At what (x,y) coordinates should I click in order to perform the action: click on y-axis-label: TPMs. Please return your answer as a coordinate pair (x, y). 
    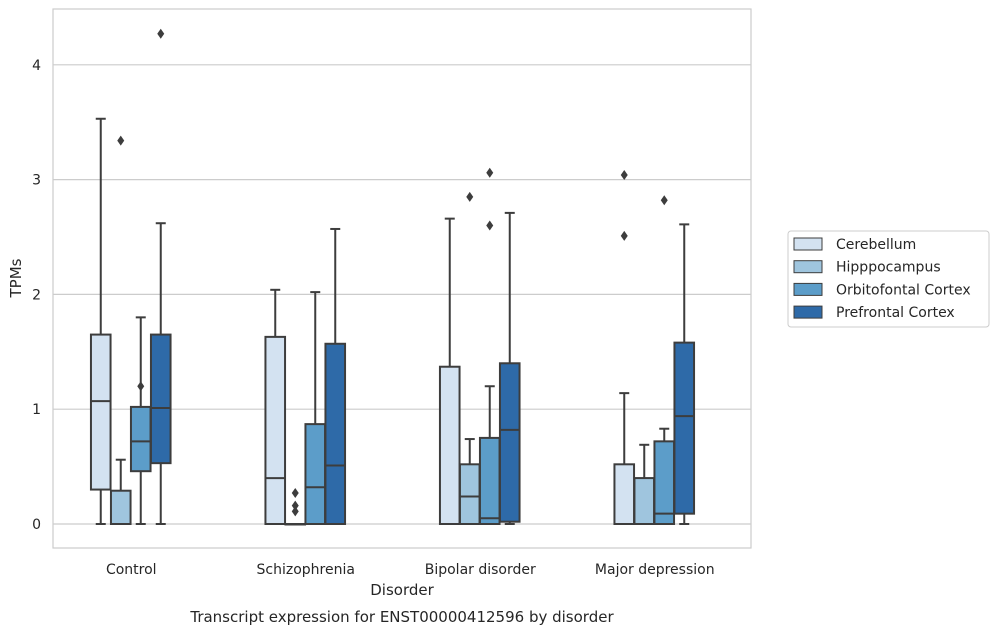
    Looking at the image, I should click on (16, 278).